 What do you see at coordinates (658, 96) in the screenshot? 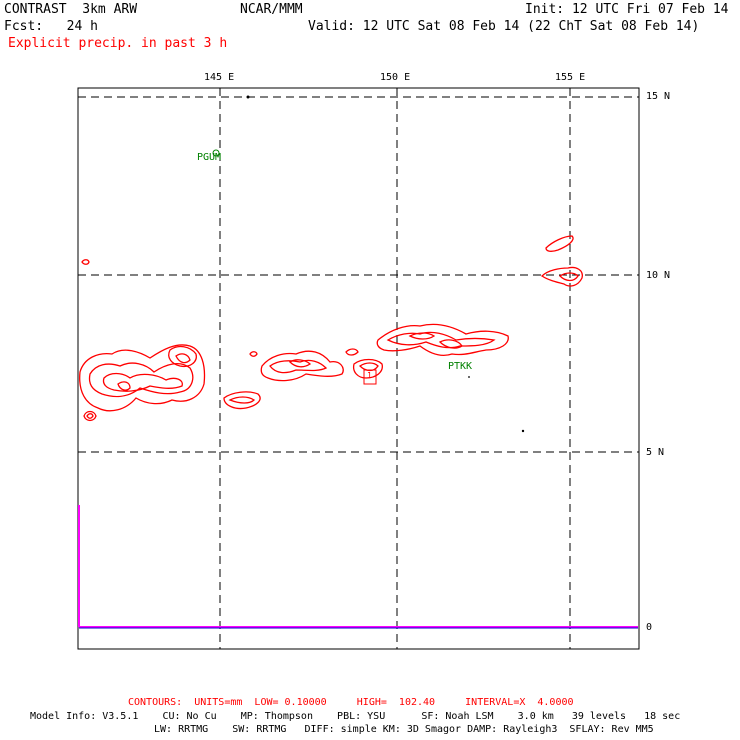
I see `lat-label-15n: 15 N` at bounding box center [658, 96].